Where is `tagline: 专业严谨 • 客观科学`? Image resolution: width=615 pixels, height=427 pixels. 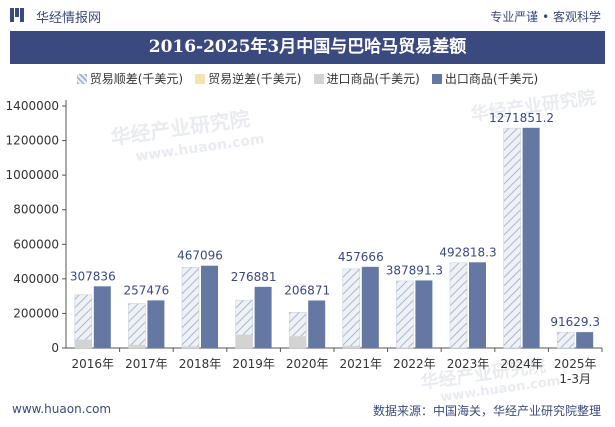
tagline: 专业严谨 • 客观科学 is located at coordinates (545, 17).